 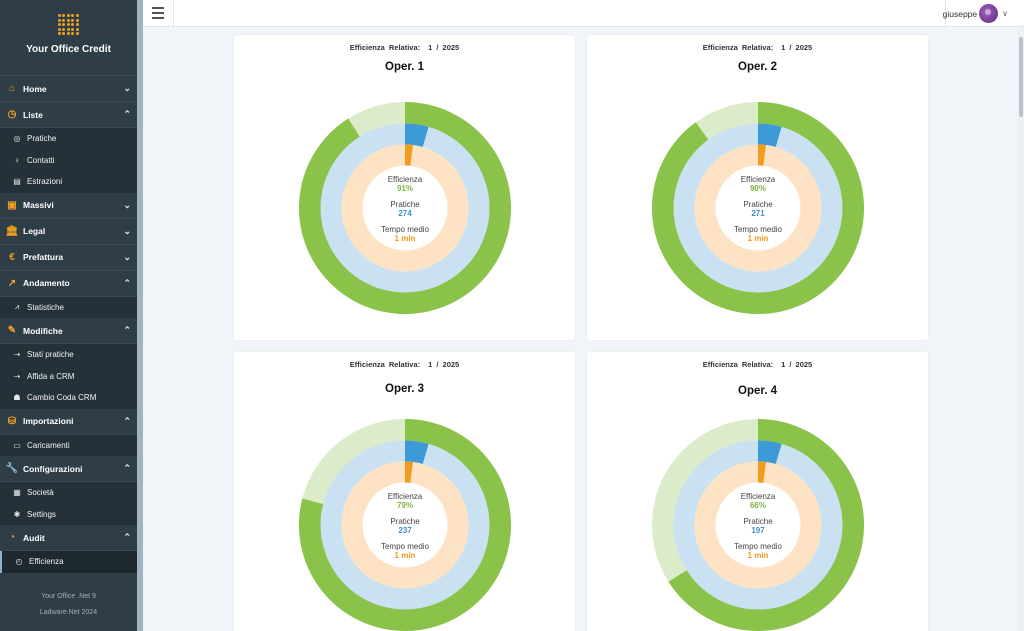 I want to click on home-icon: ⌂, so click(x=12, y=88).